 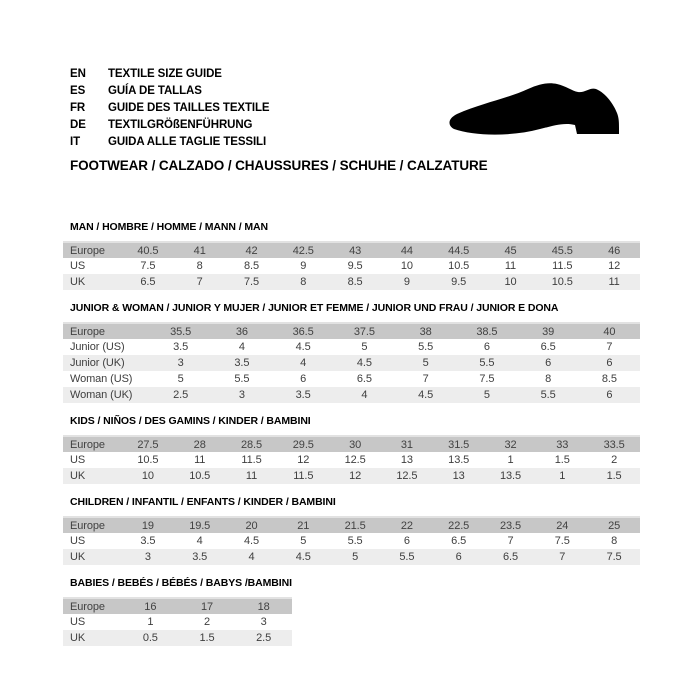 I want to click on language-row: ES GUÍA DE TALLAS, so click(x=170, y=91).